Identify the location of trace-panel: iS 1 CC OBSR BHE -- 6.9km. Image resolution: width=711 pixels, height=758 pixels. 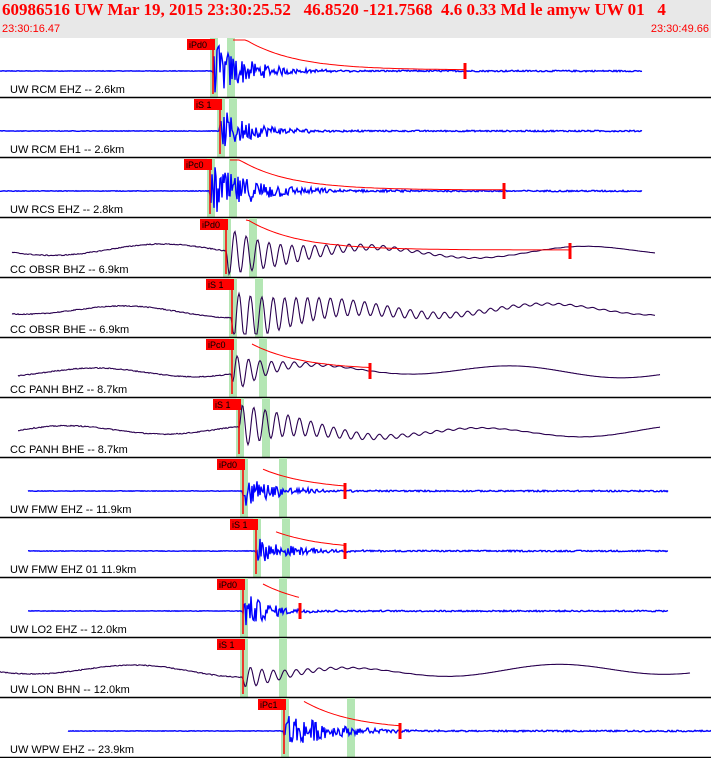
(355, 308).